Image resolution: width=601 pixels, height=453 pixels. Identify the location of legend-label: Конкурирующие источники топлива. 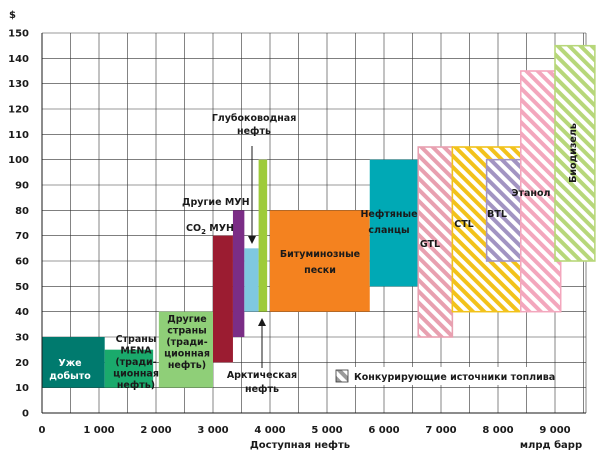
(454, 377).